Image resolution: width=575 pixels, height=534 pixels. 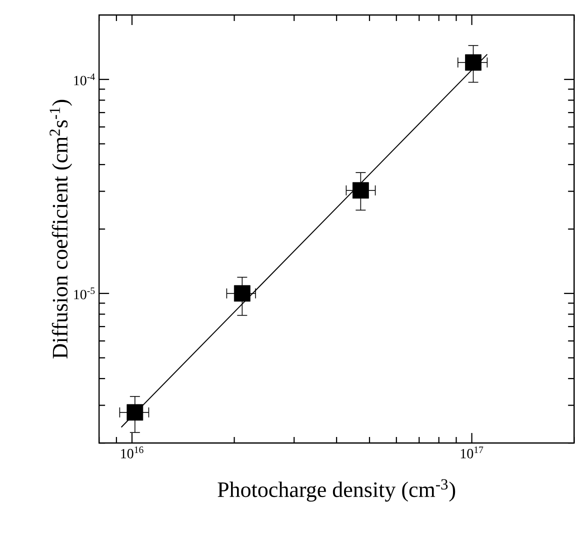 I want to click on y-axis-title: Diffusion coefficient (cm$^{2}$s$^{-1}$), so click(x=61, y=229).